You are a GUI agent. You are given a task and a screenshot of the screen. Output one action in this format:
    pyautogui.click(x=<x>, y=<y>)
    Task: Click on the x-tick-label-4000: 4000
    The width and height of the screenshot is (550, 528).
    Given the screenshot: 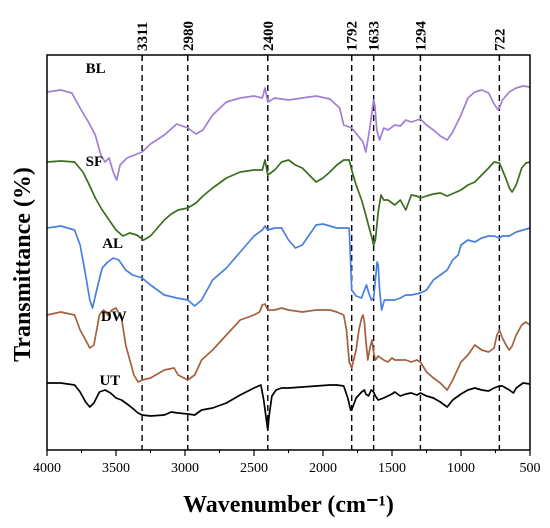 What is the action you would take?
    pyautogui.click(x=47, y=468)
    